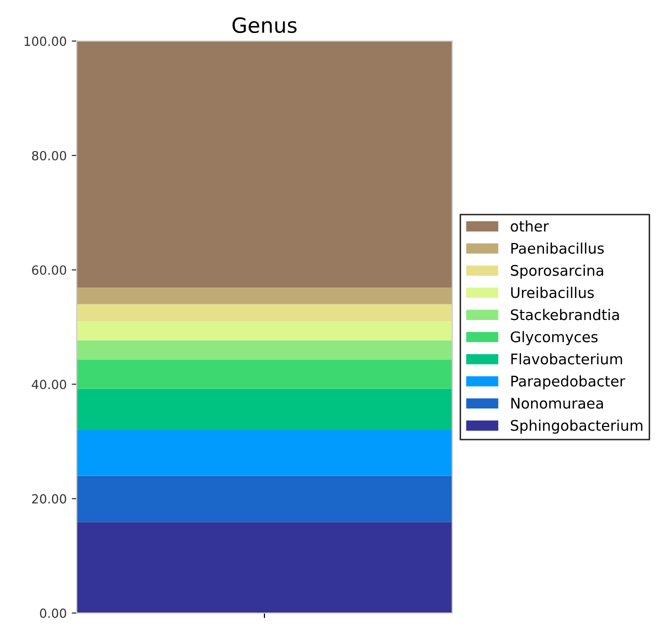 This screenshot has height=632, width=667. What do you see at coordinates (554, 338) in the screenshot?
I see `legend-label: Glycomyces` at bounding box center [554, 338].